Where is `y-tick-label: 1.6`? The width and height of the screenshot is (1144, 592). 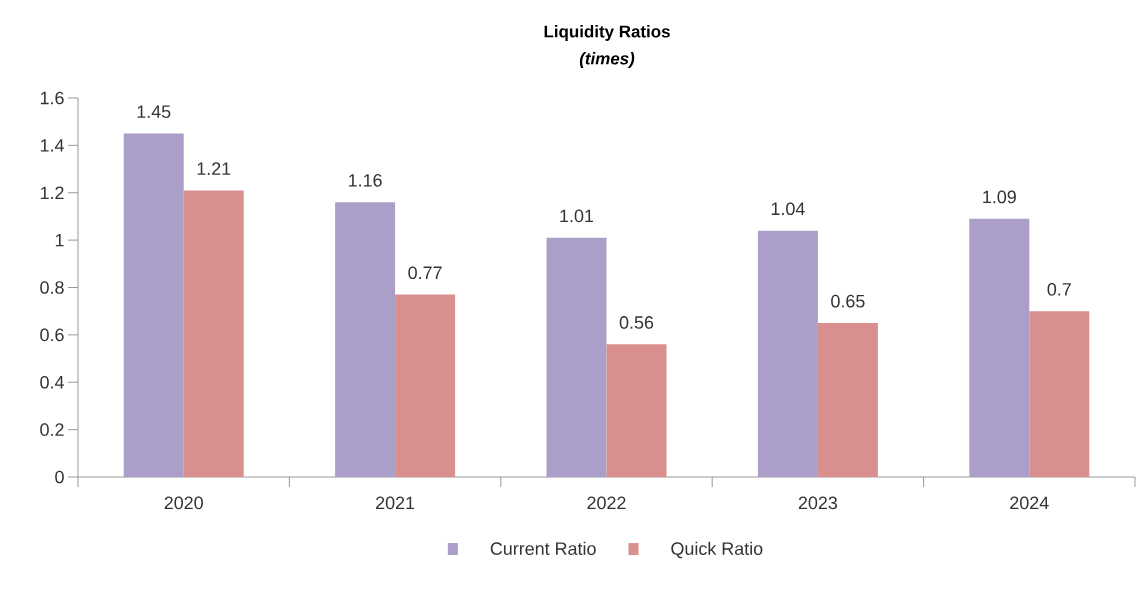 y-tick-label: 1.6 is located at coordinates (52, 98).